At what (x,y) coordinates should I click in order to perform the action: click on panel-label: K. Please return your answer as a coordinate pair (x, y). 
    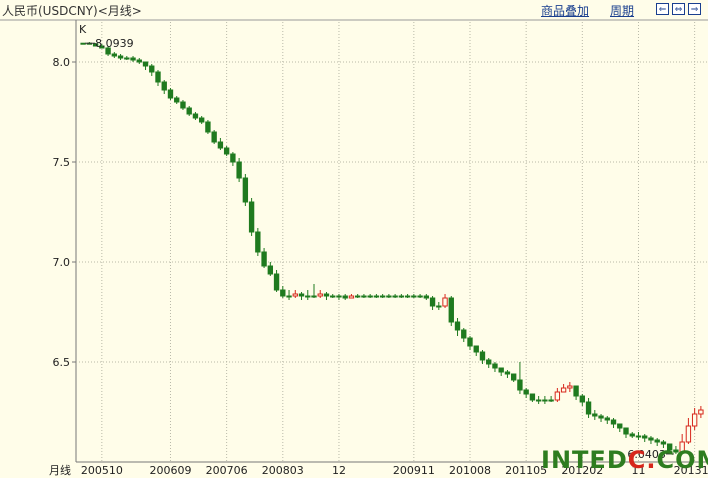
    Looking at the image, I should click on (83, 29).